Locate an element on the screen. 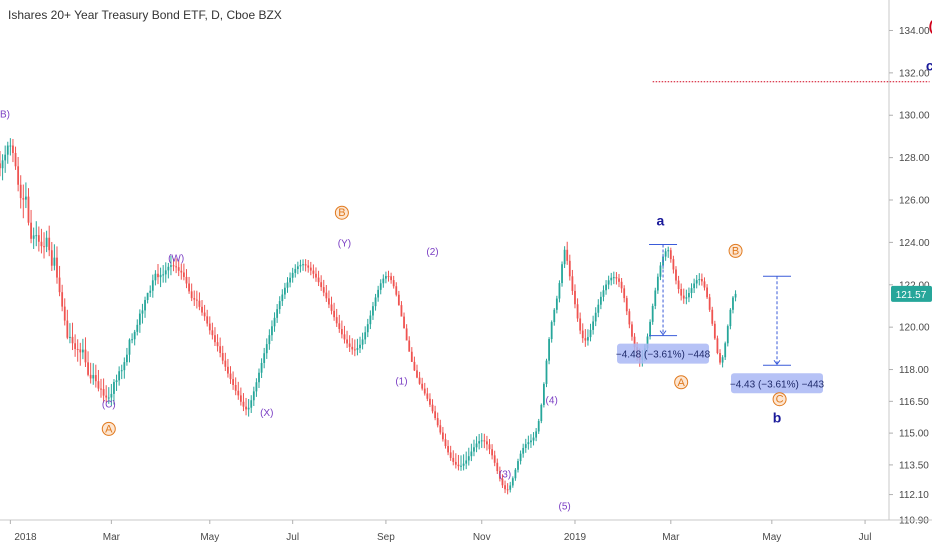 This screenshot has height=550, width=932. time-tick-label: 2018 is located at coordinates (25, 537).